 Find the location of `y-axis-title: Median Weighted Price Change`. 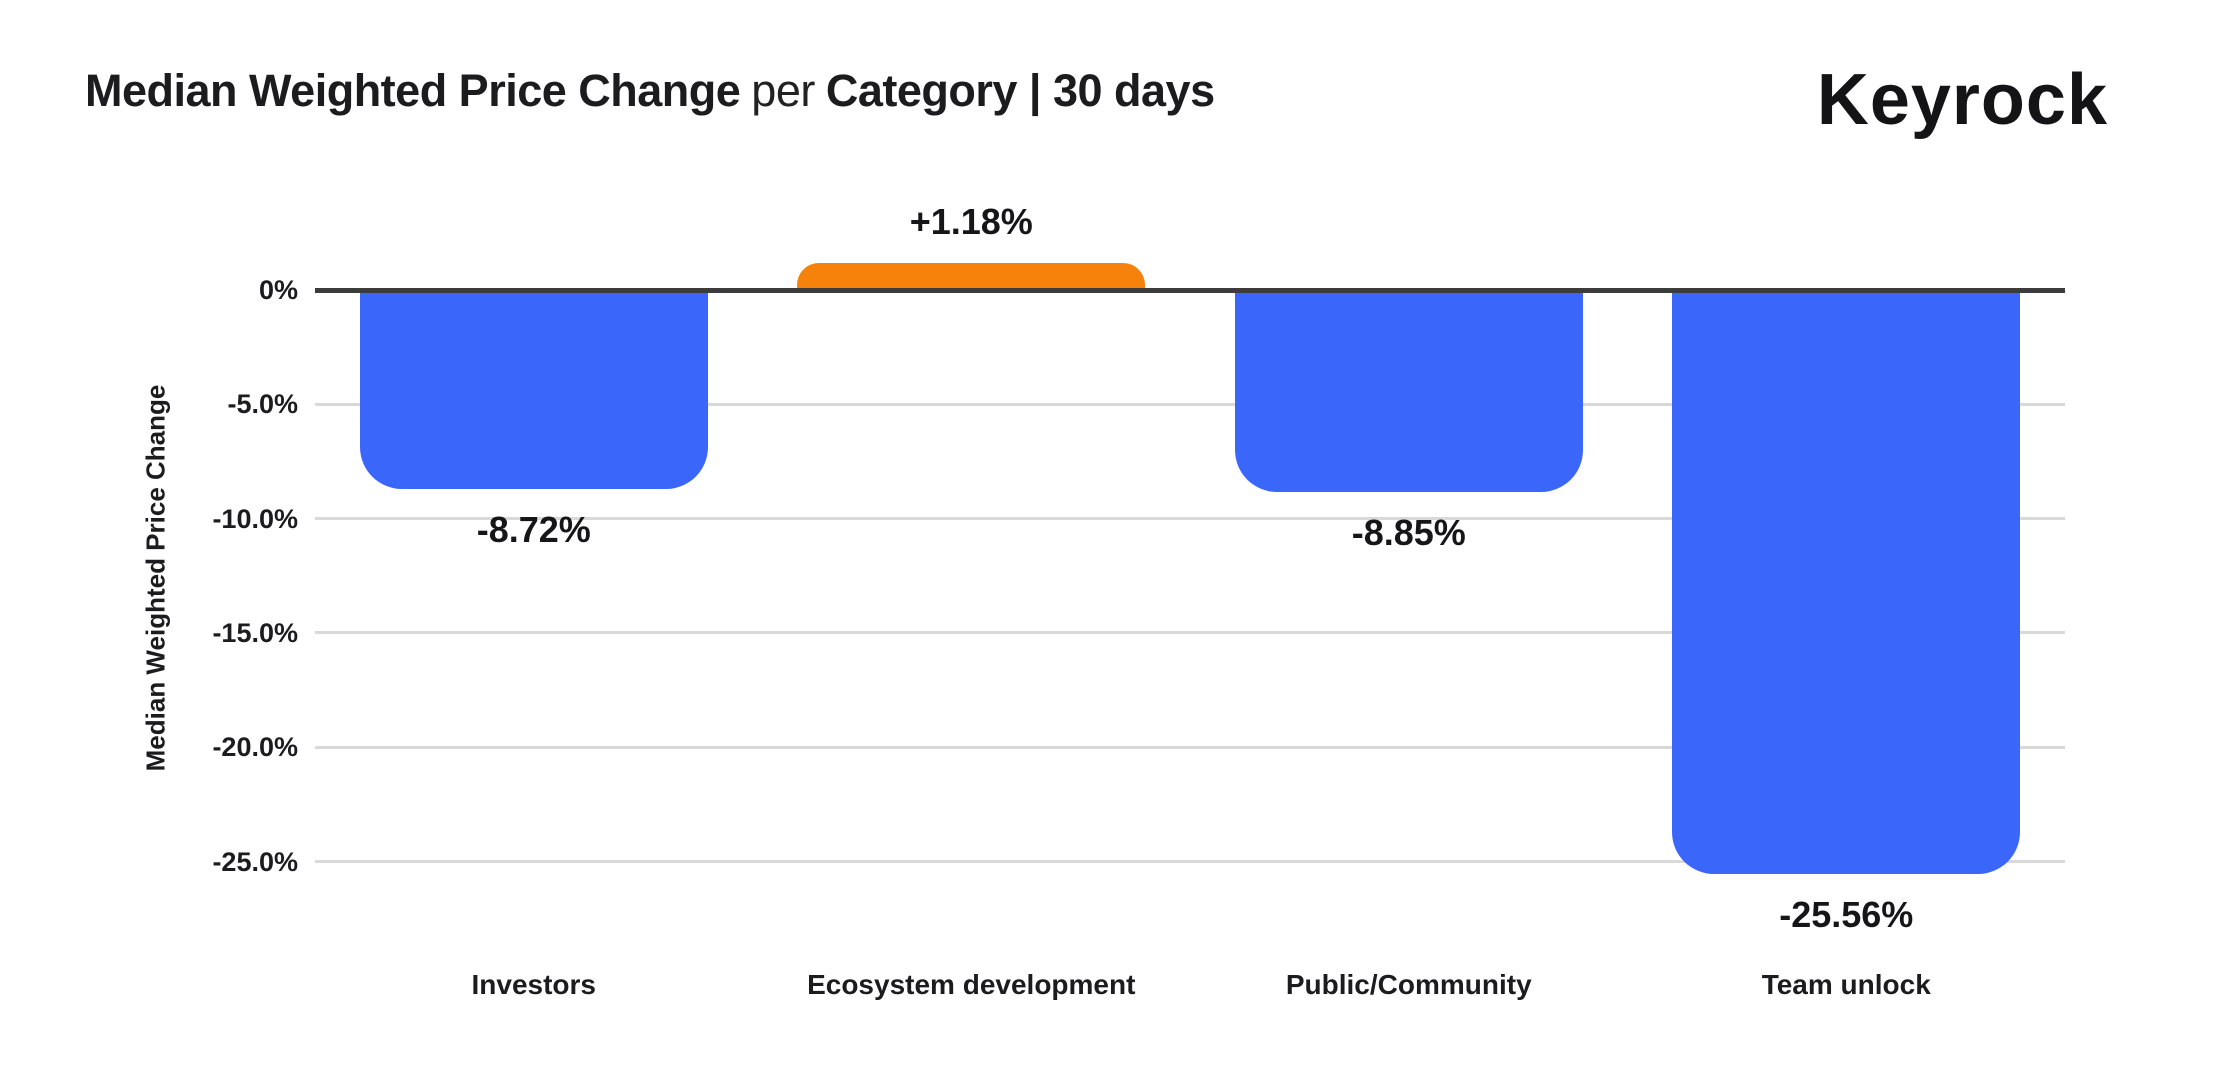

y-axis-title: Median Weighted Price Change is located at coordinates (155, 578).